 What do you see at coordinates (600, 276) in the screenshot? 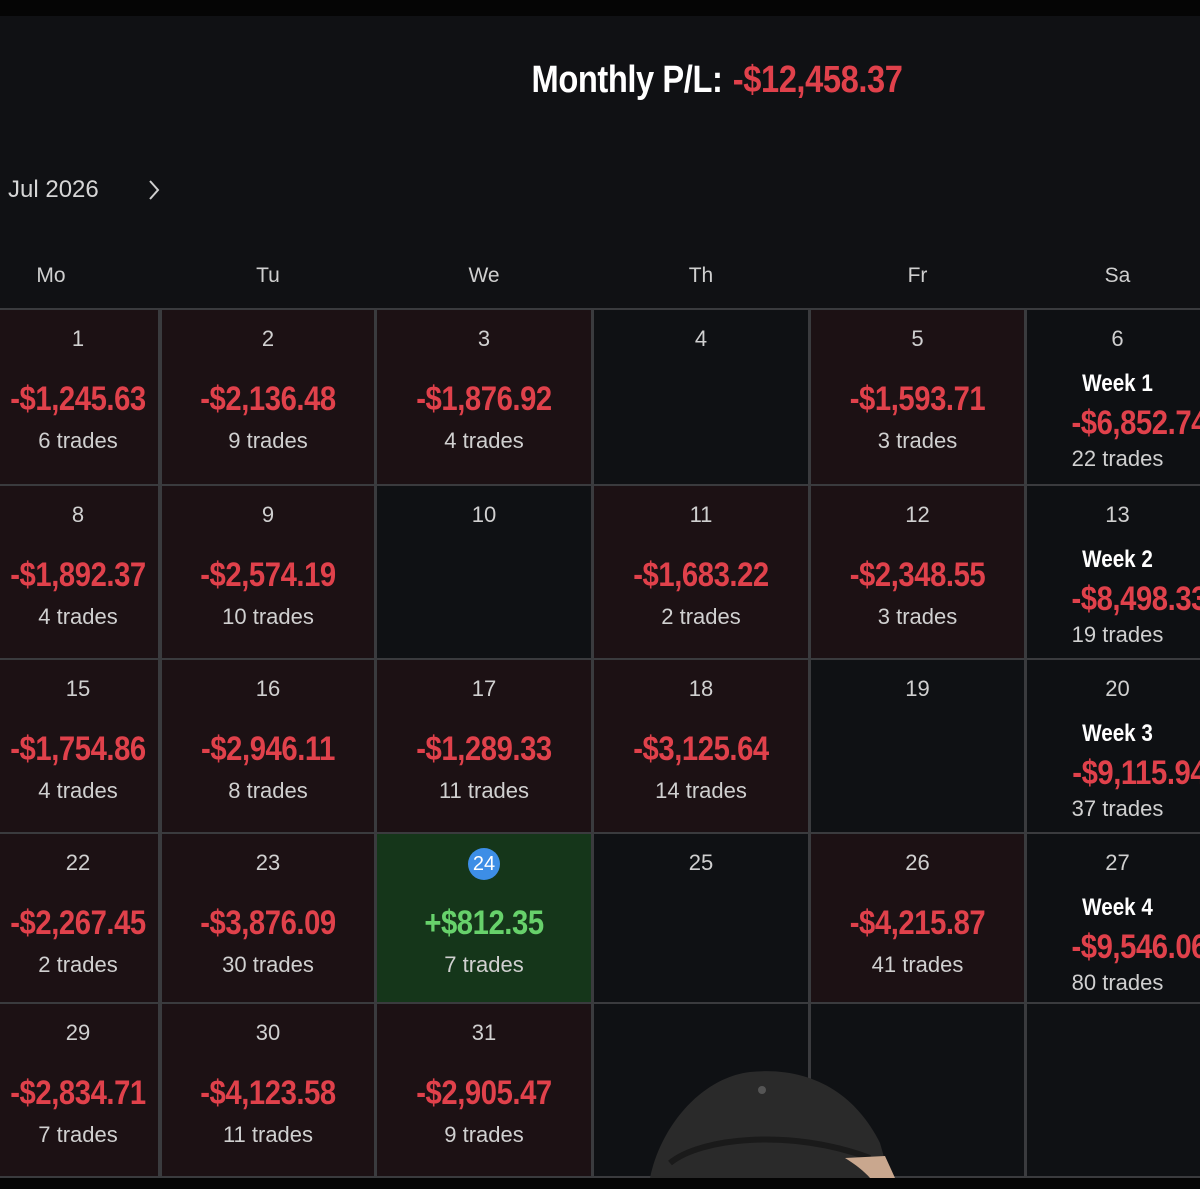
I see `weekday-header: Mo Tu We Th Fr Sa` at bounding box center [600, 276].